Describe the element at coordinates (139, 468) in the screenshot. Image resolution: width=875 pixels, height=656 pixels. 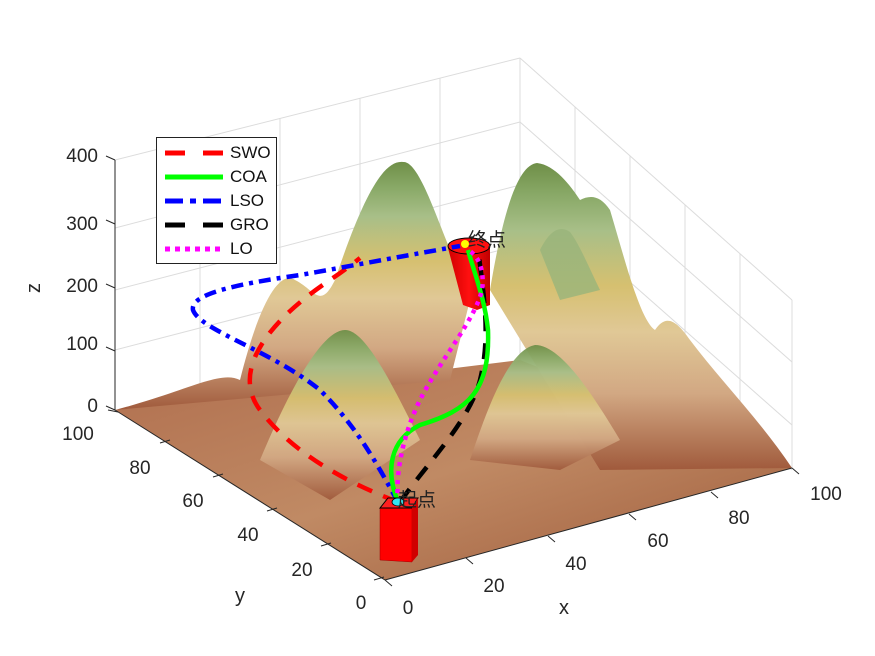
I see `y-tick: 80` at that location.